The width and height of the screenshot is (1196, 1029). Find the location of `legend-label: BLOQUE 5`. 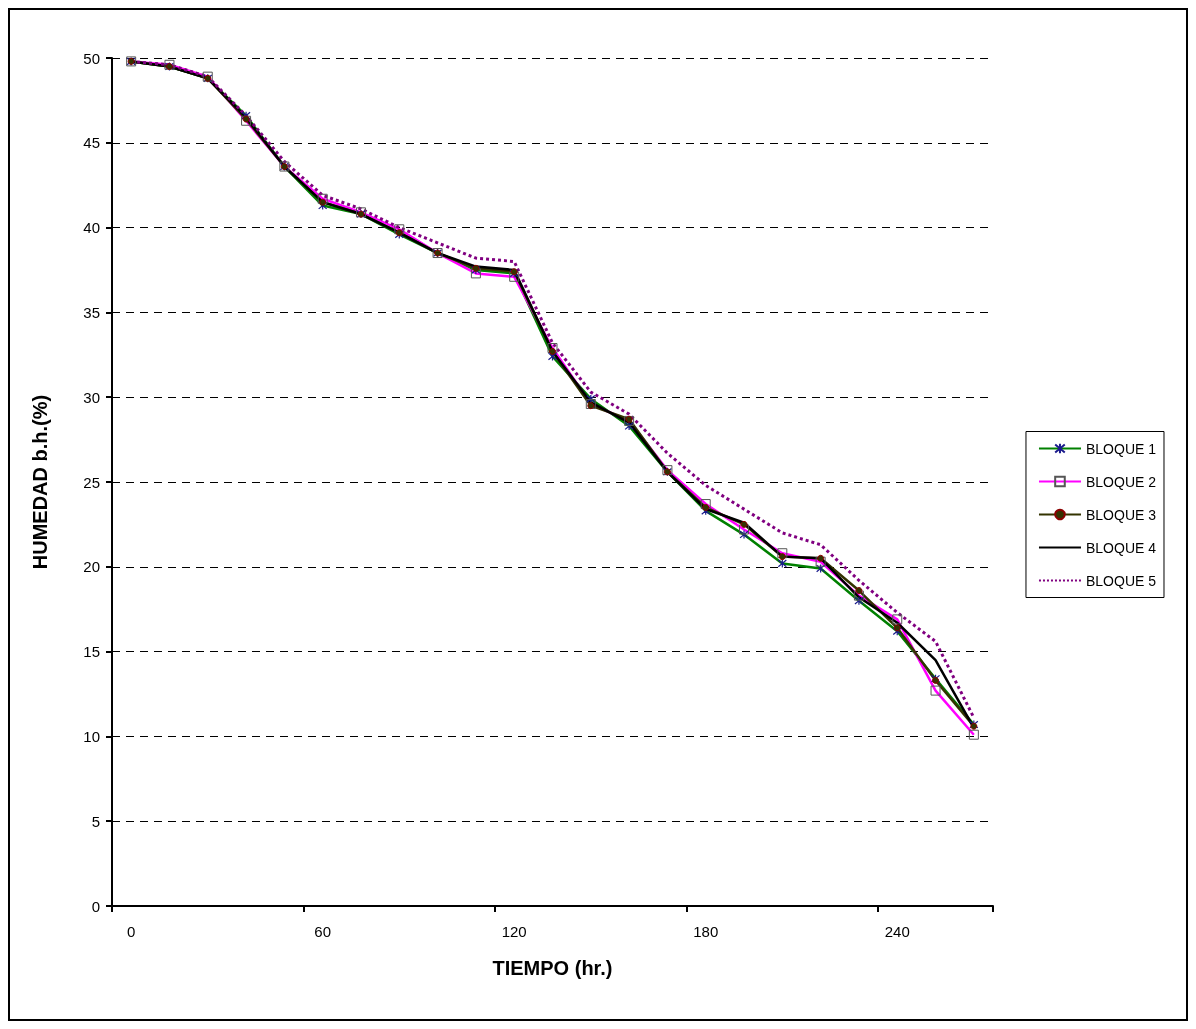

legend-label: BLOQUE 5 is located at coordinates (1121, 580).